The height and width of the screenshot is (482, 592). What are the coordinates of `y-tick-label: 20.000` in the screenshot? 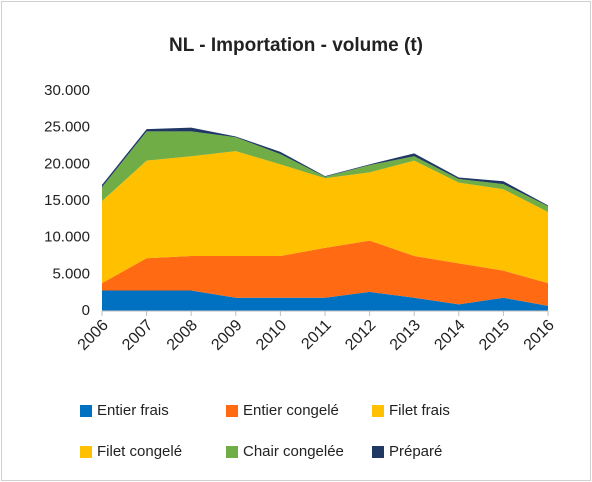 It's located at (67, 163).